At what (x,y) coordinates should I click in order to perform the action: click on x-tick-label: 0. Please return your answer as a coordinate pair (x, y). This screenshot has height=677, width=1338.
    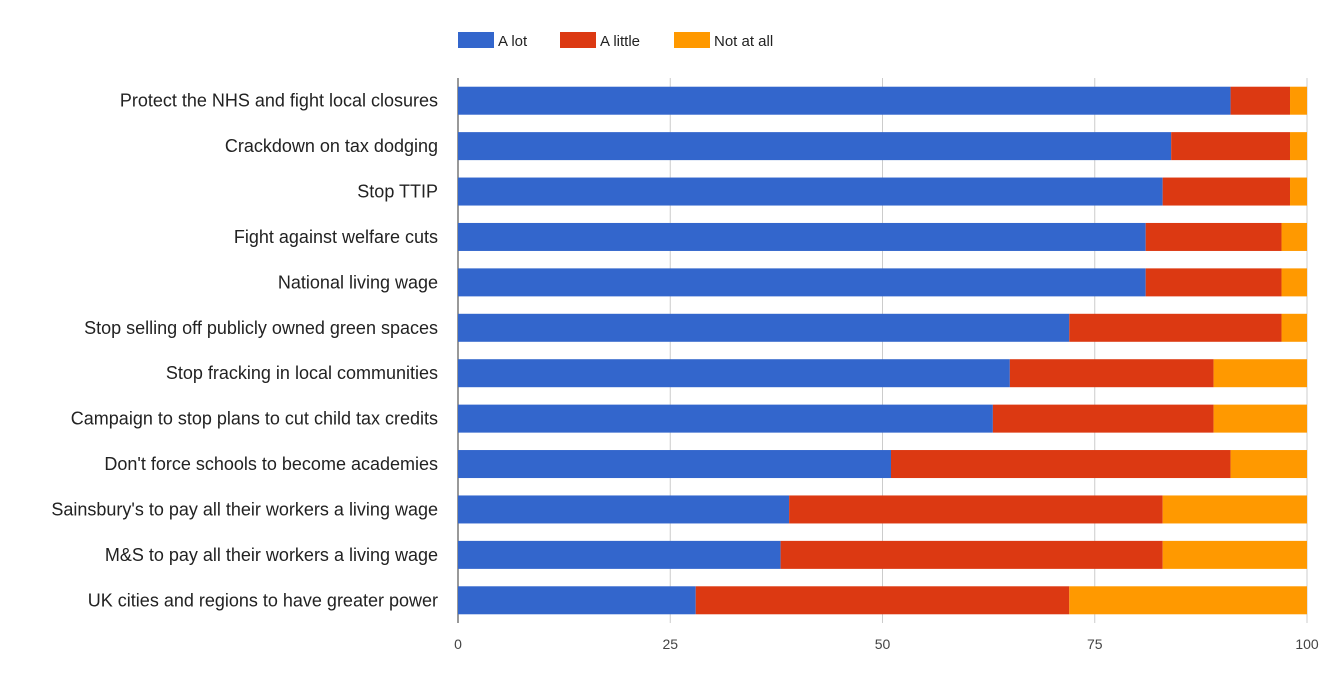
    Looking at the image, I should click on (458, 644).